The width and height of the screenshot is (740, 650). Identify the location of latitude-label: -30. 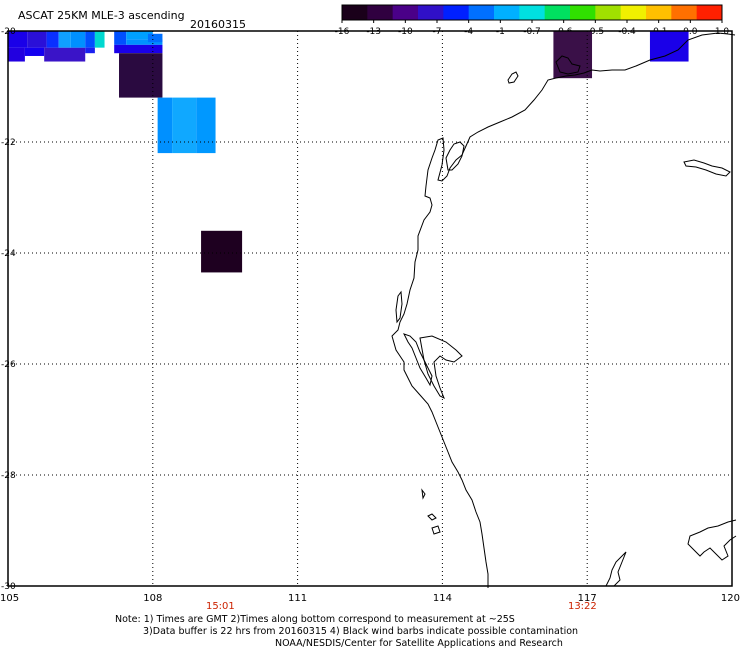
(8, 587).